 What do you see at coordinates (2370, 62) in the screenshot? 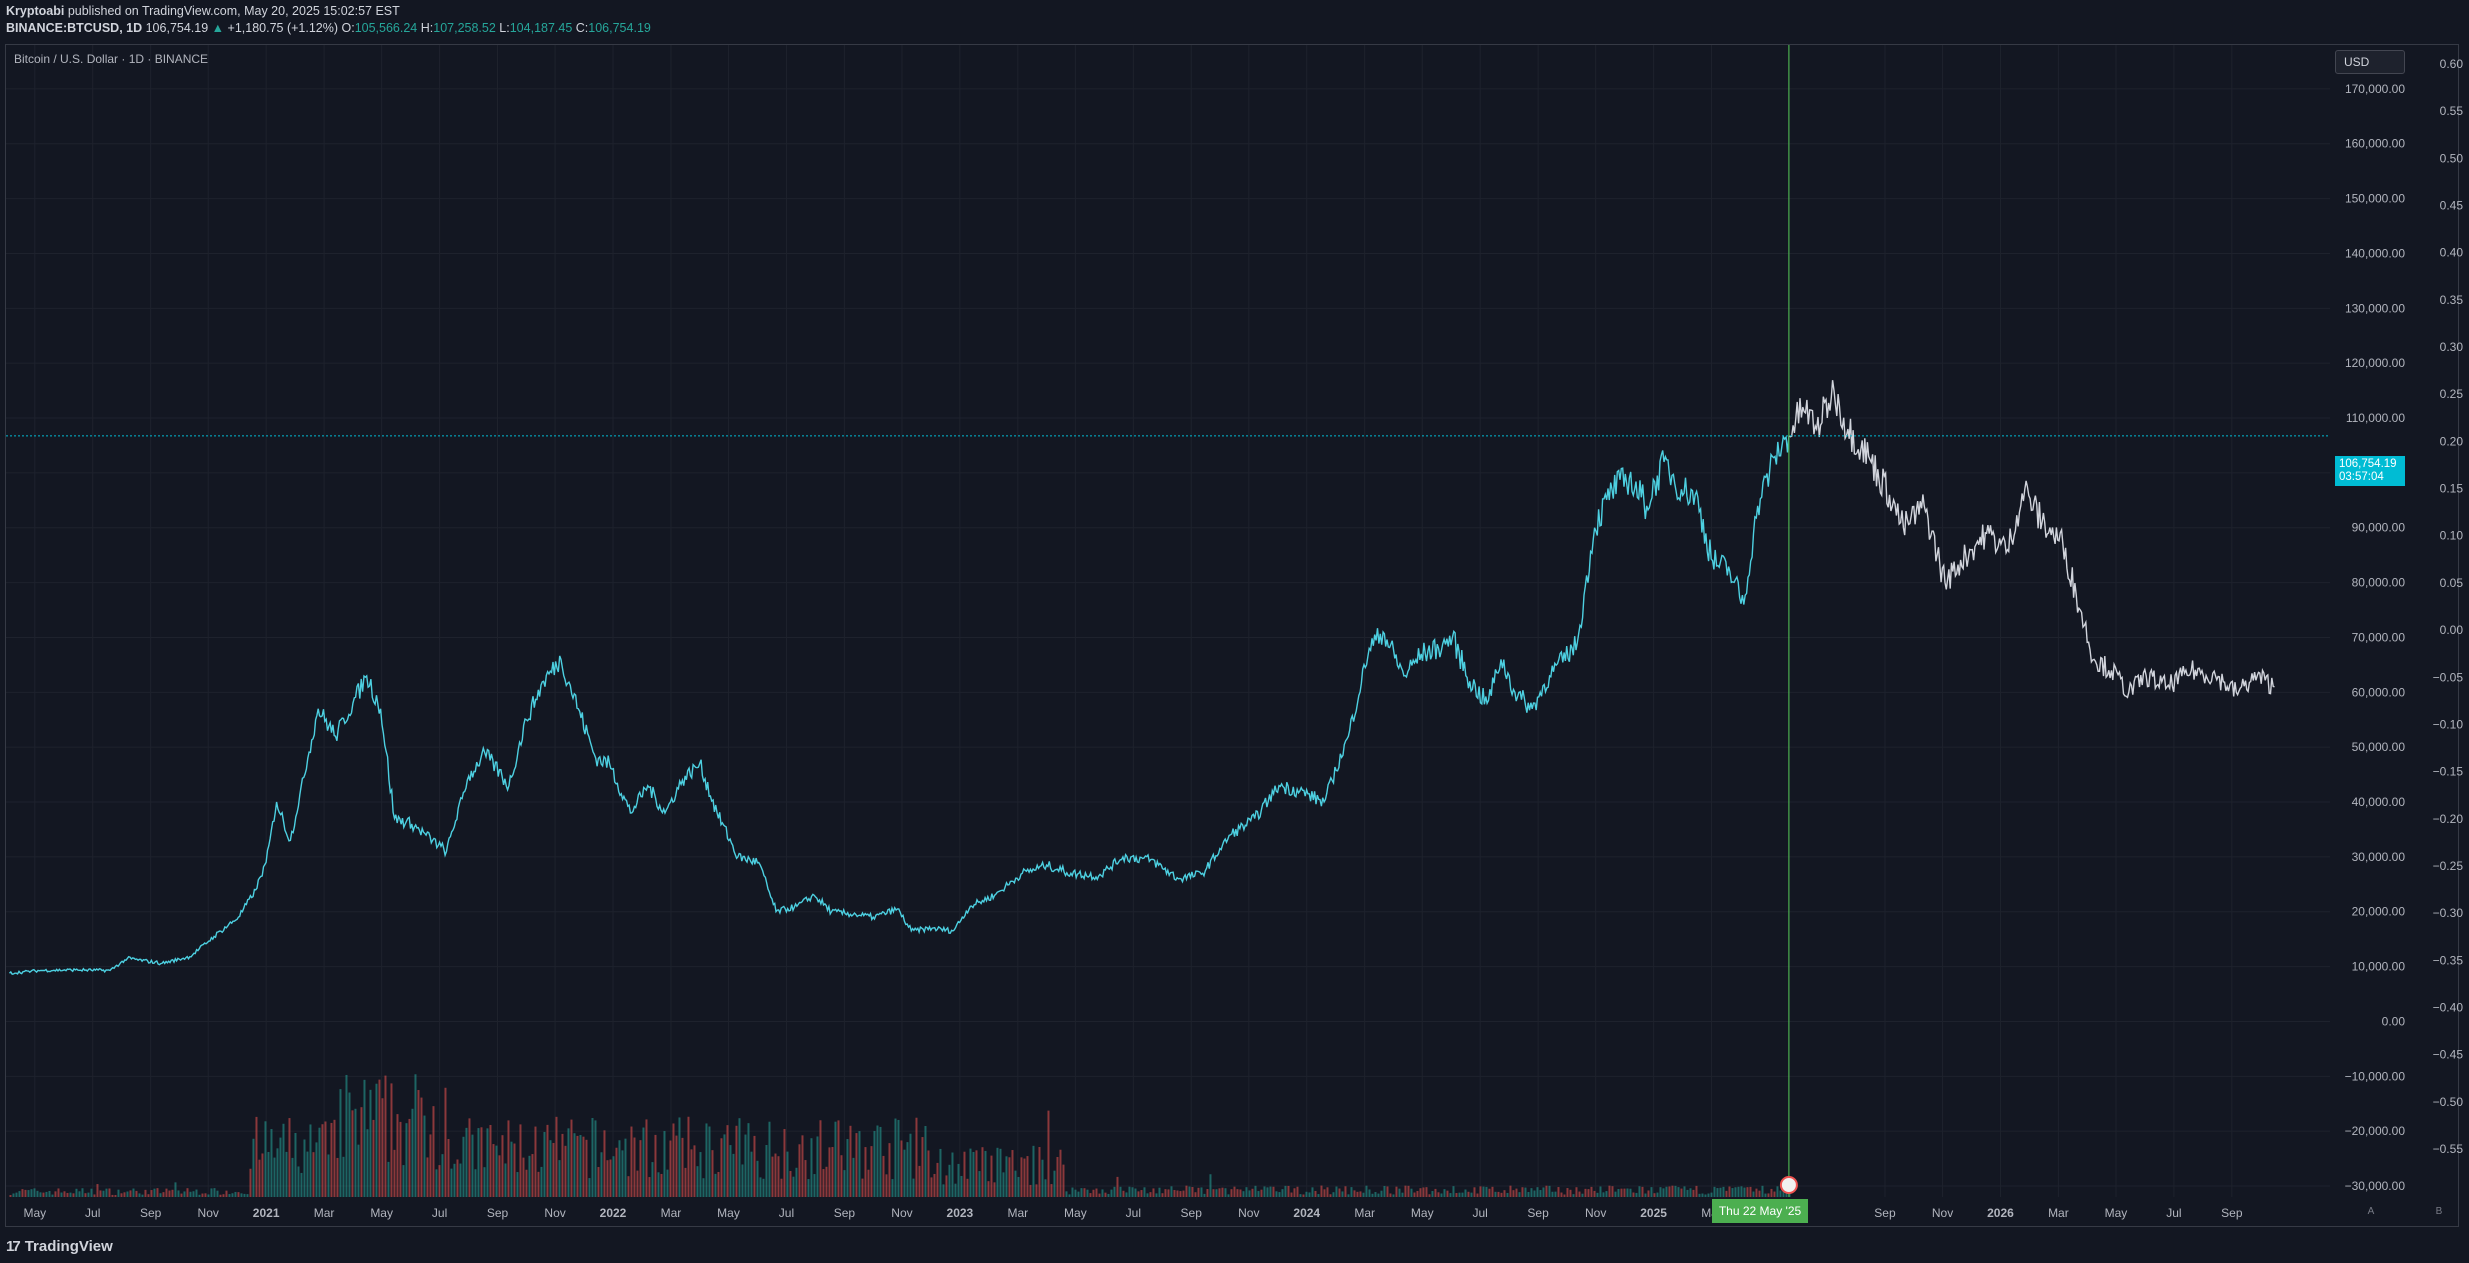
I see `currency-selector: USD` at bounding box center [2370, 62].